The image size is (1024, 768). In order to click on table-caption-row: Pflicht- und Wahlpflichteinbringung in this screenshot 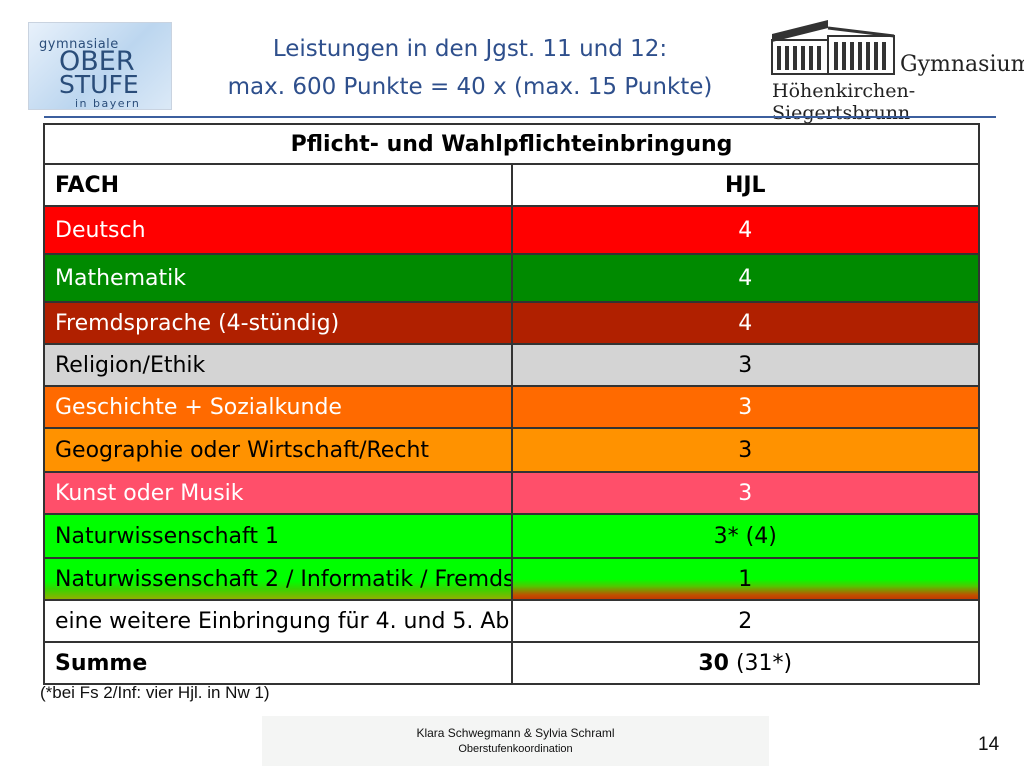, I will do `click(511, 144)`.